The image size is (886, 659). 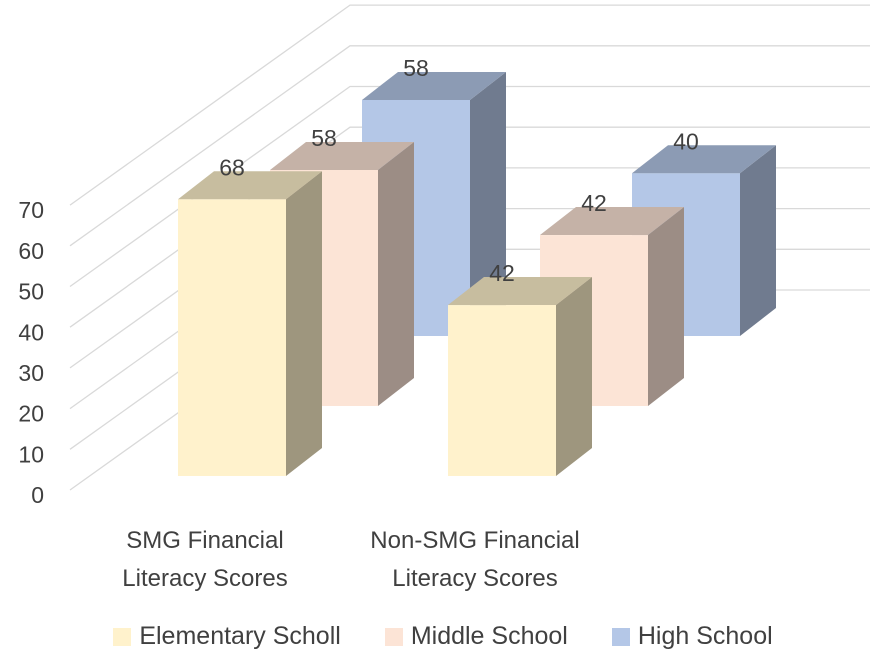 I want to click on x-tick-label: SMG Financial Literacy Scores, so click(x=205, y=559).